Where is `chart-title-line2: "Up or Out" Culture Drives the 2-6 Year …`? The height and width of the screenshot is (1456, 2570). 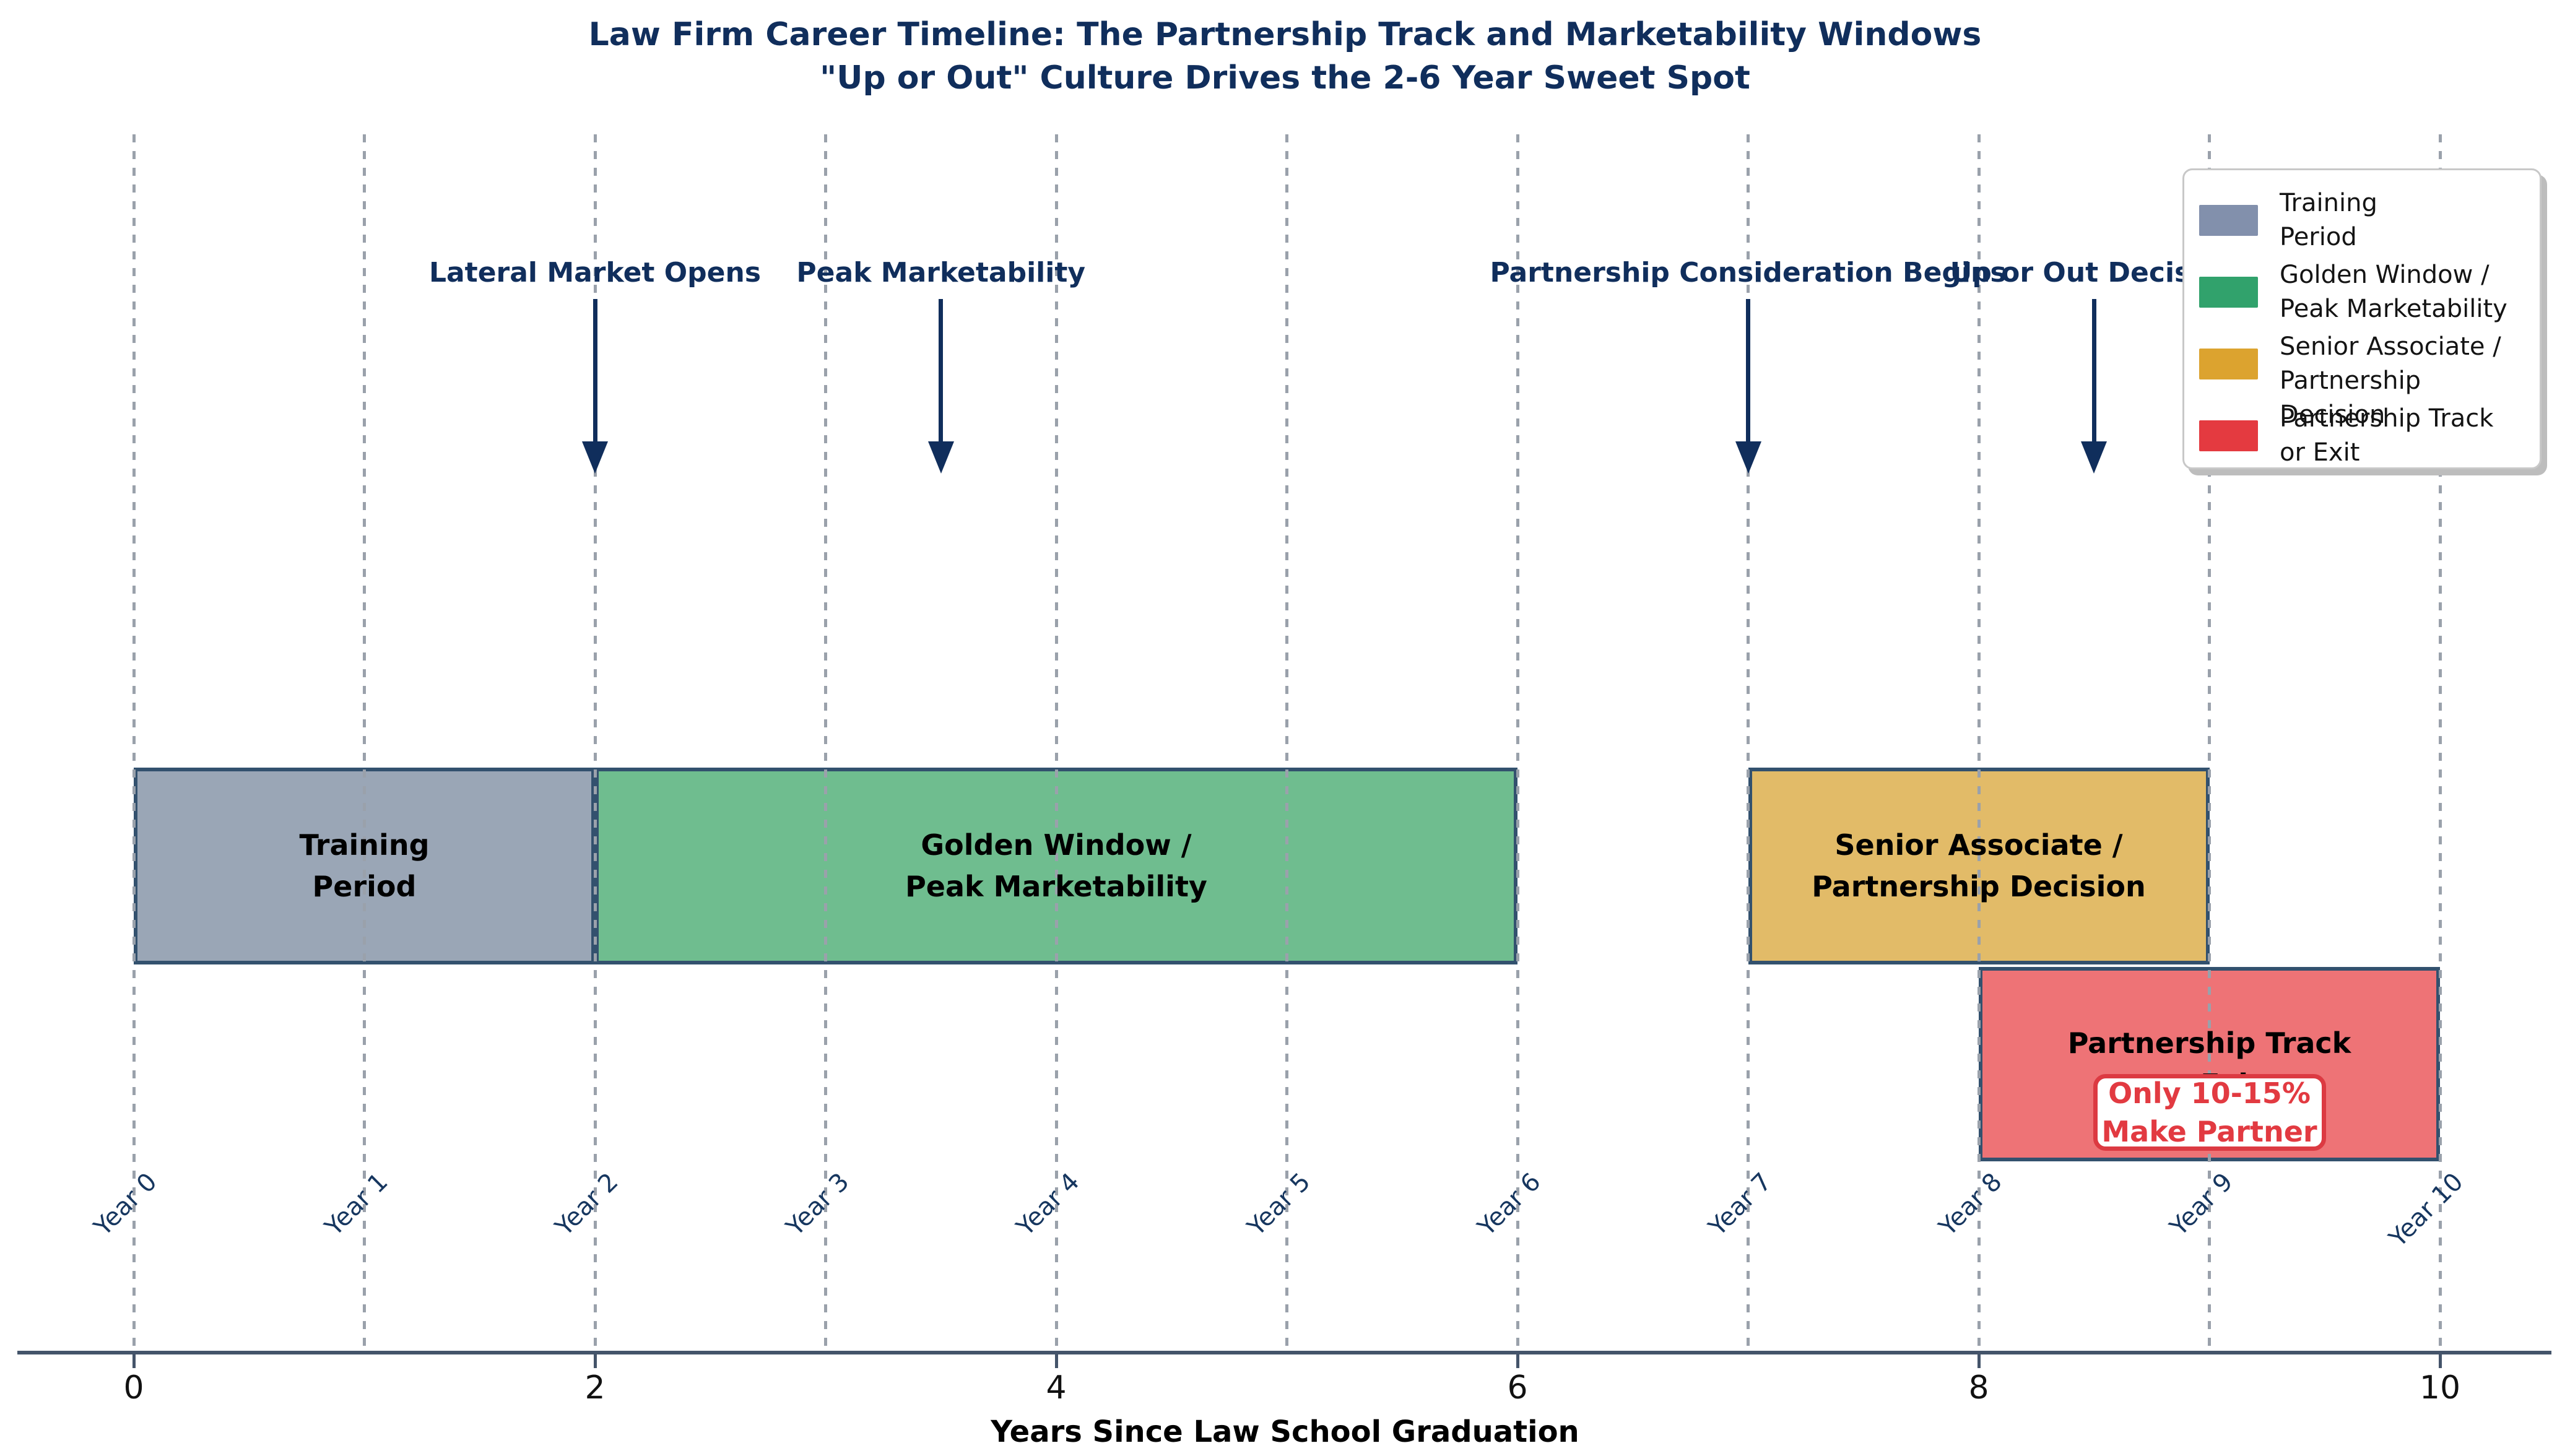 chart-title-line2: "Up or Out" Culture Drives the 2-6 Year … is located at coordinates (1285, 78).